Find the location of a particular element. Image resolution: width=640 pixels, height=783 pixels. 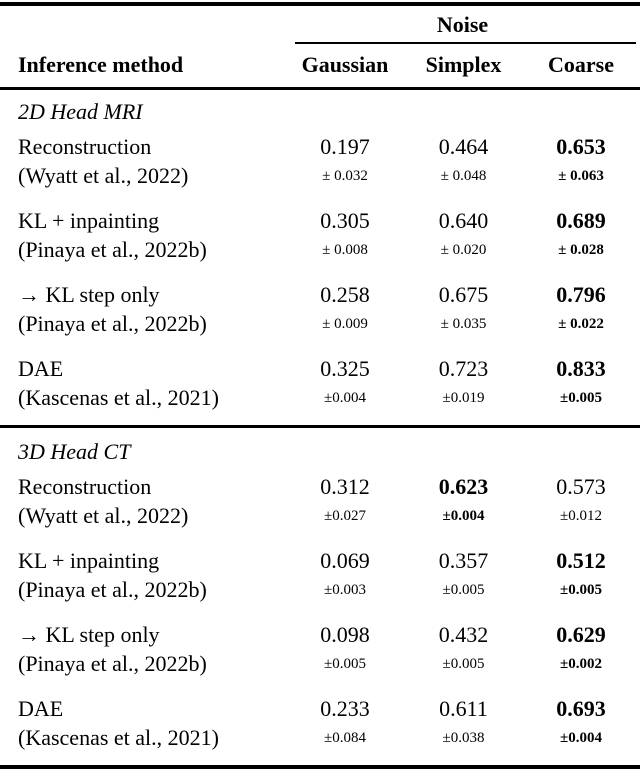

metric-value: 0.305 is located at coordinates (345, 220).